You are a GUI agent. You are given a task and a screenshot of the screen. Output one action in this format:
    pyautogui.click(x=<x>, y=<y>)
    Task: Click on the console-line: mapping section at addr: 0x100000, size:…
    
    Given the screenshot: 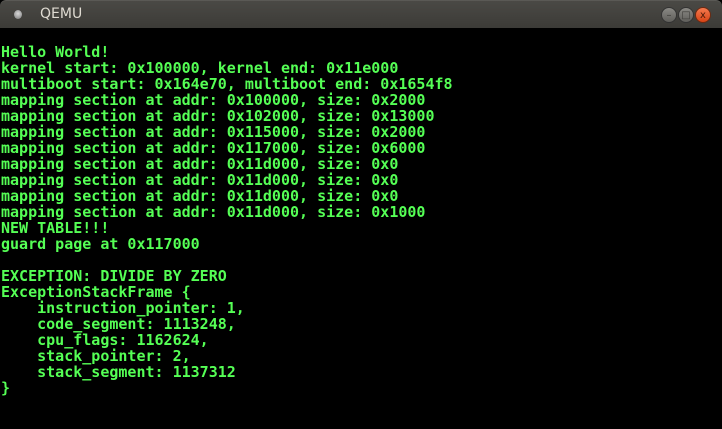 What is the action you would take?
    pyautogui.click(x=213, y=100)
    